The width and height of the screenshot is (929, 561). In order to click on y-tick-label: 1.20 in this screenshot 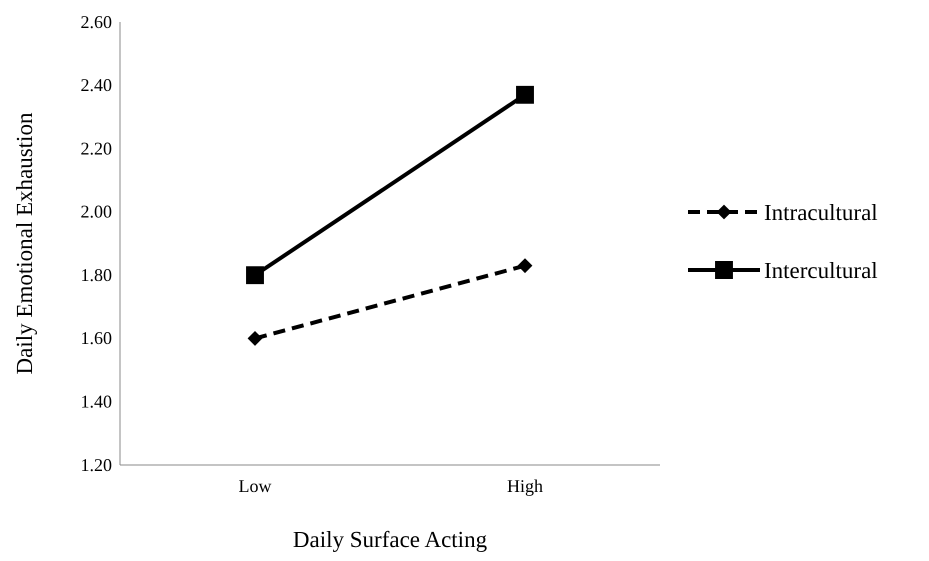, I will do `click(96, 464)`.